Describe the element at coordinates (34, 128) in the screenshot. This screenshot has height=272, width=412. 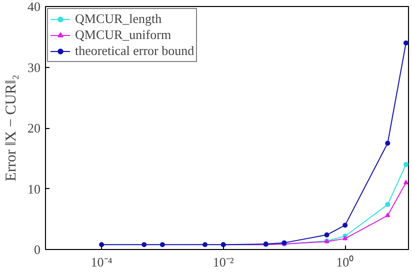
I see `y-tick-label: 20` at that location.